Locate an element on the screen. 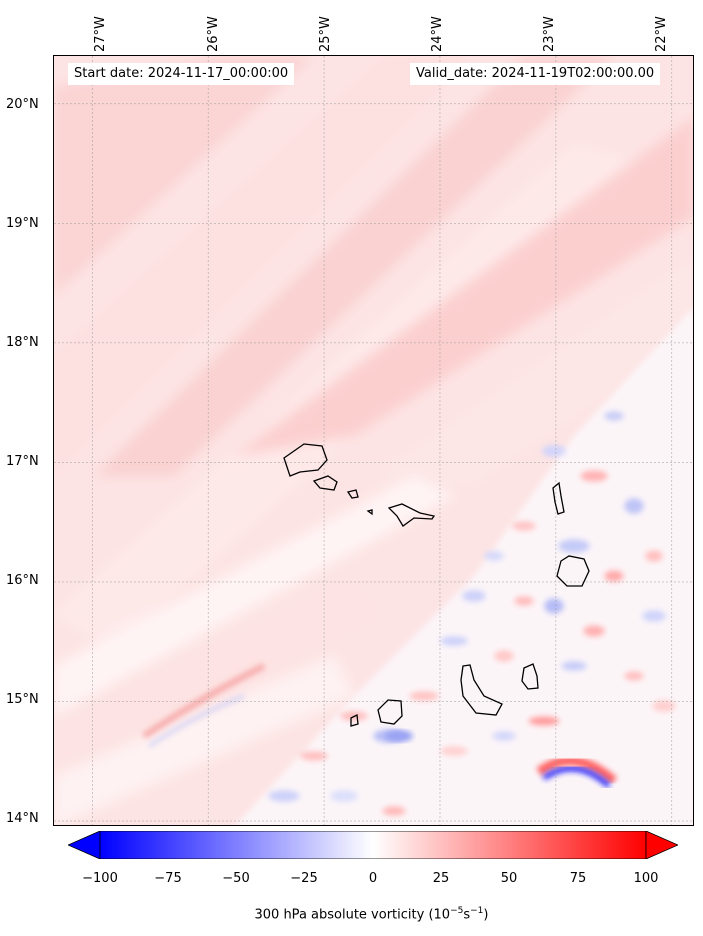 This screenshot has width=703, height=936. island-sal is located at coordinates (558, 498).